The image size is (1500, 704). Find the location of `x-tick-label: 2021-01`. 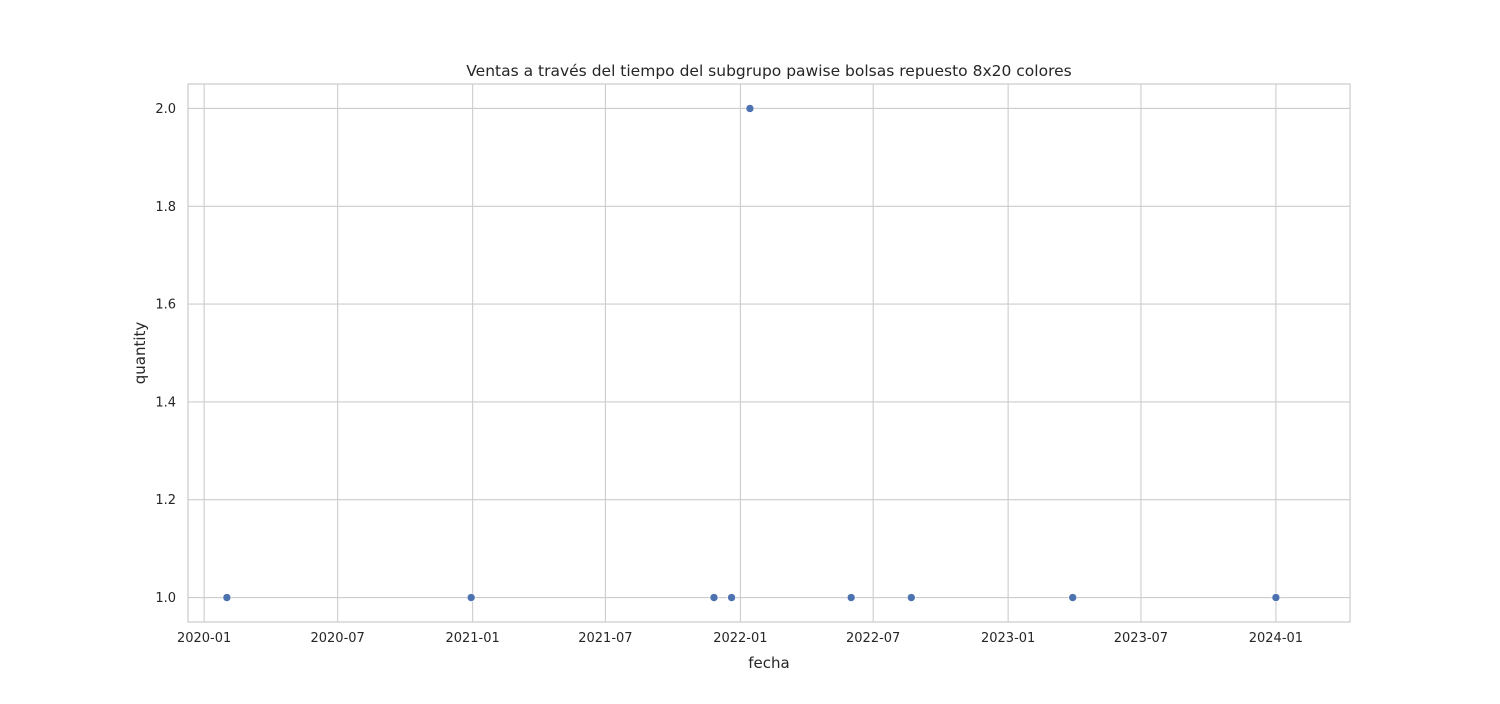

x-tick-label: 2021-01 is located at coordinates (472, 638).